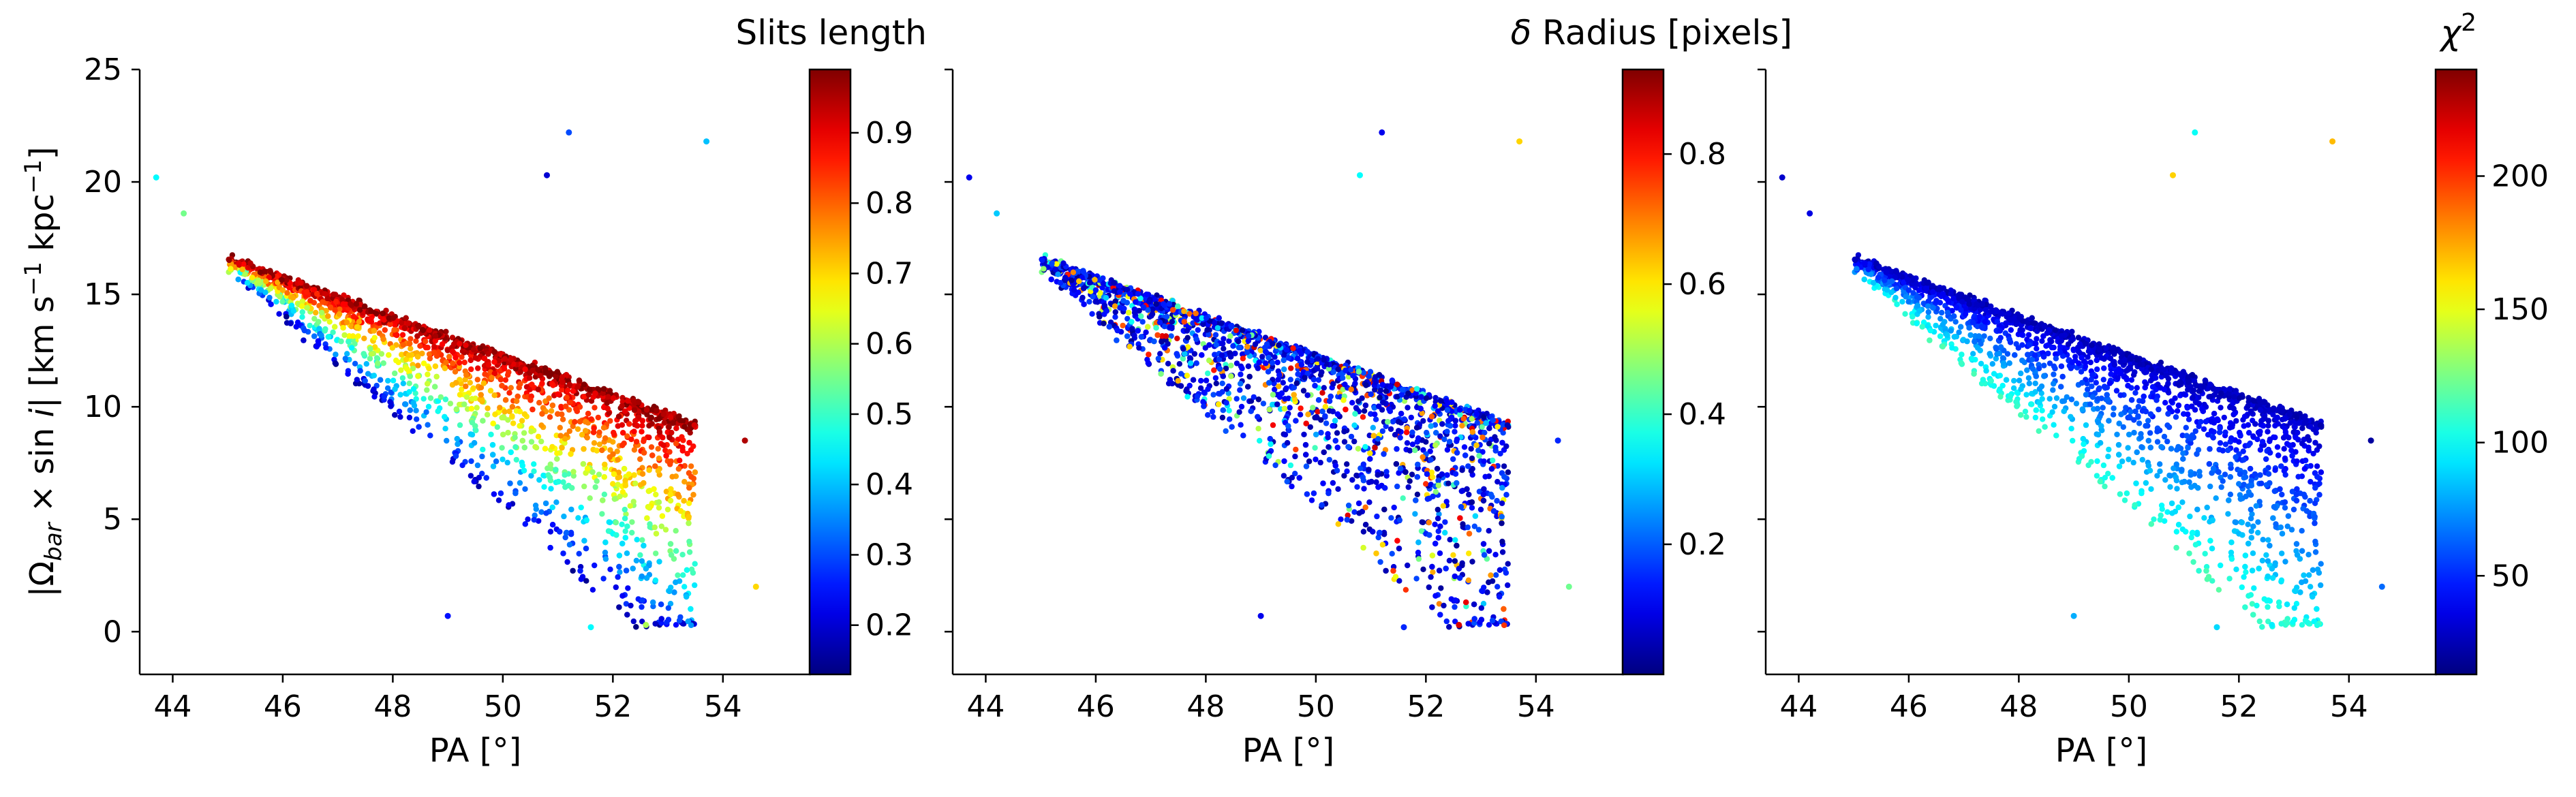  I want to click on y-tick-label: 25, so click(103, 69).